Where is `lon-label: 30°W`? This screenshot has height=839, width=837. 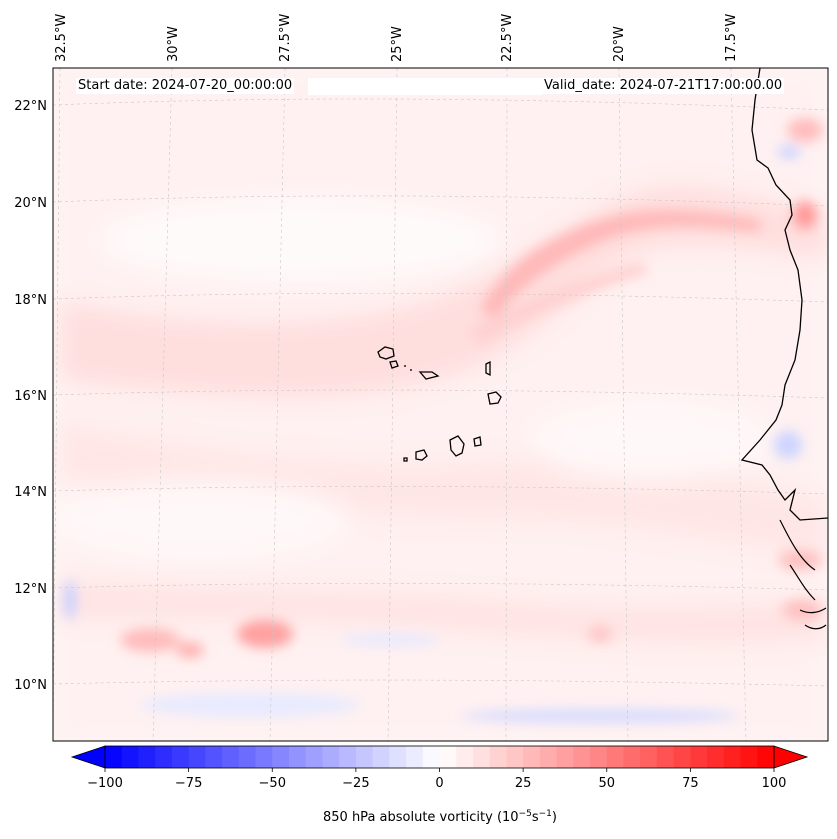 lon-label: 30°W is located at coordinates (173, 44).